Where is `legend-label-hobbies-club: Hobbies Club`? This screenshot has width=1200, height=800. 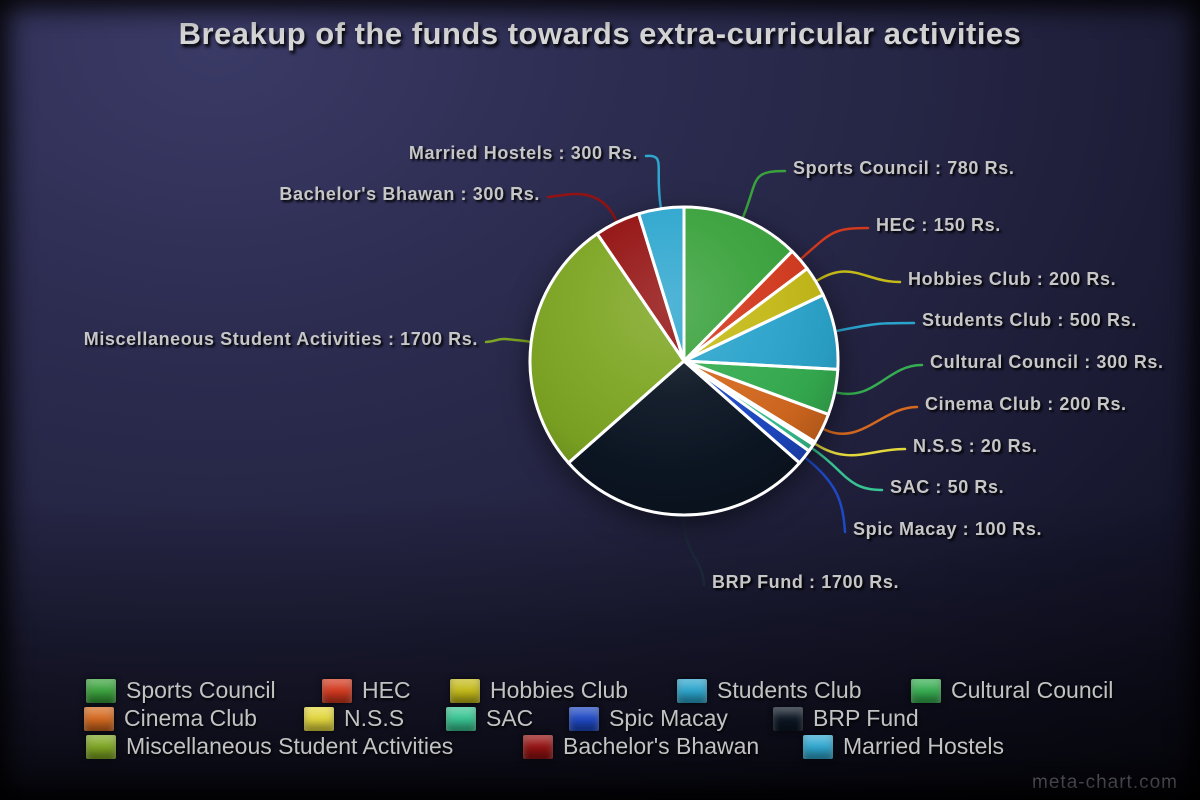 legend-label-hobbies-club: Hobbies Club is located at coordinates (559, 690).